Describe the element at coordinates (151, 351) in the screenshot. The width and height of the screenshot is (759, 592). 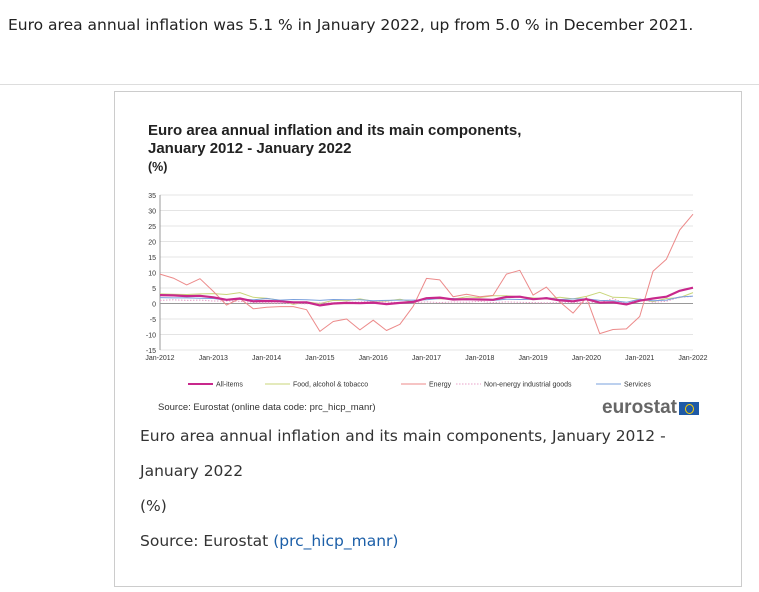
I see `y-tick-label: -15` at that location.